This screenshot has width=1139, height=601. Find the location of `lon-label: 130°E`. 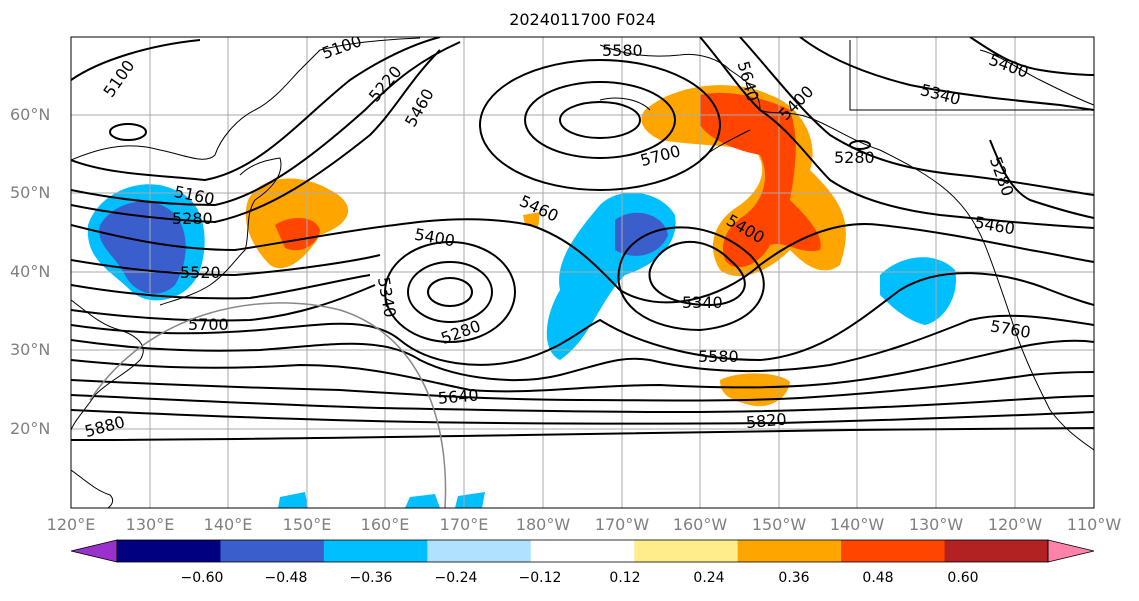

lon-label: 130°E is located at coordinates (150, 524).